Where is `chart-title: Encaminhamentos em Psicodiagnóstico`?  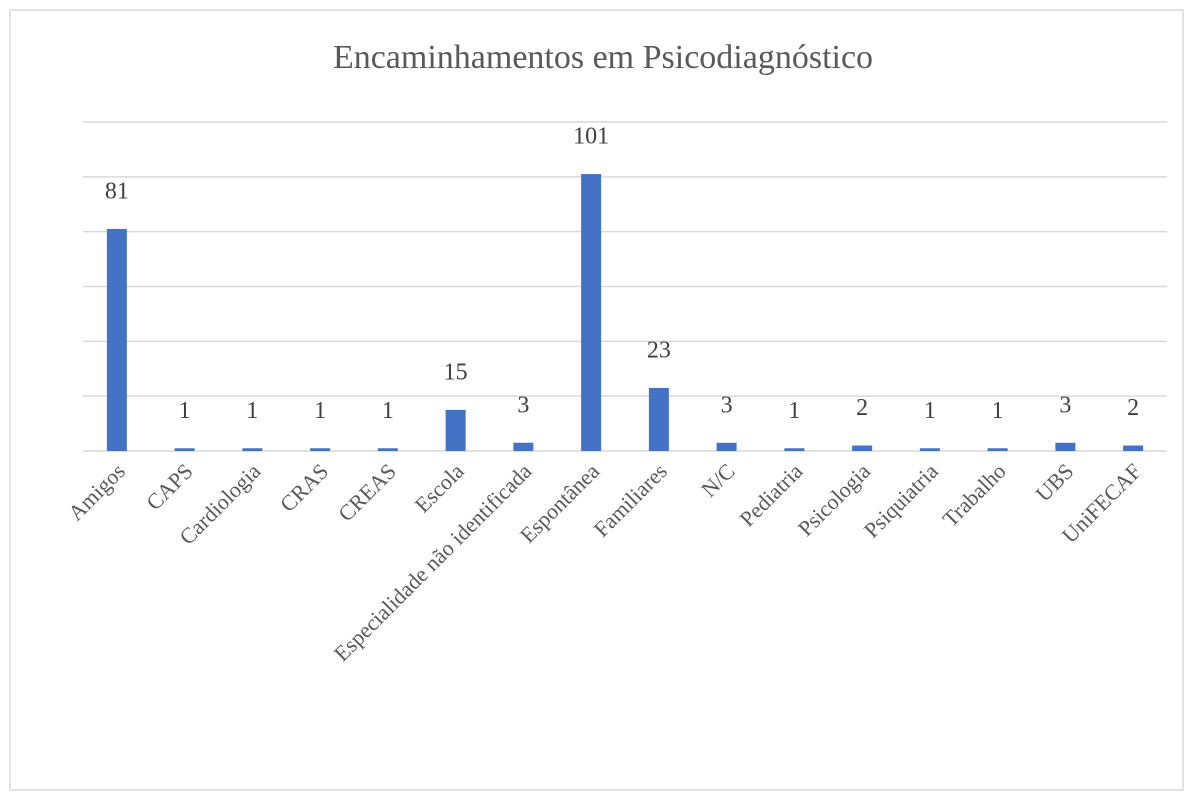
chart-title: Encaminhamentos em Psicodiagnóstico is located at coordinates (603, 57).